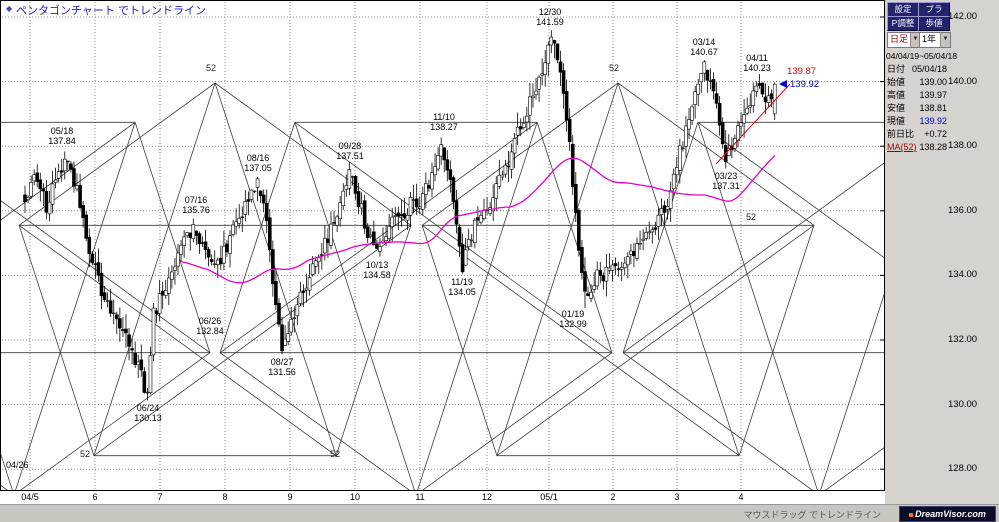 Image resolution: width=999 pixels, height=522 pixels. I want to click on field-open: 始値 139.00, so click(917, 82).